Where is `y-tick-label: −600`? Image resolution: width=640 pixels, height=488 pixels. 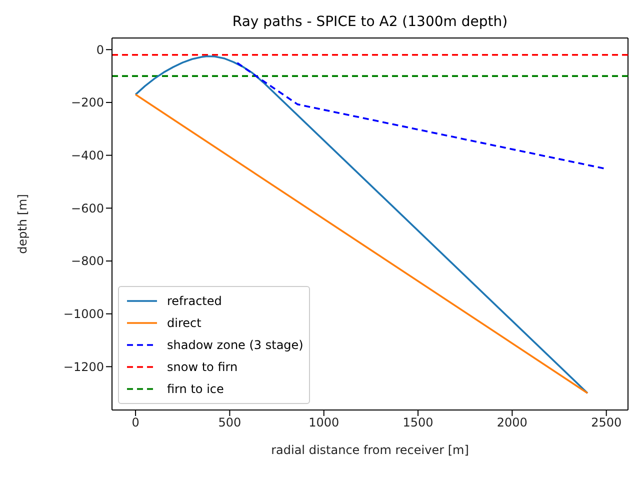
y-tick-label: −600 is located at coordinates (87, 208).